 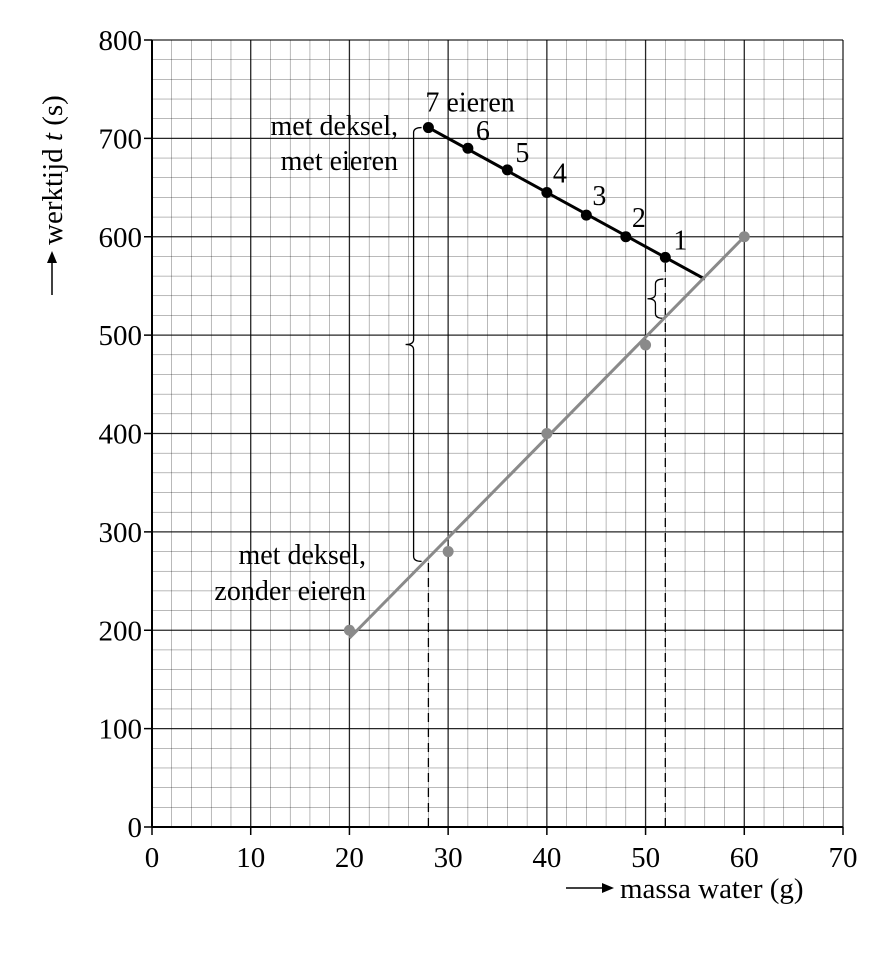 I want to click on x-axis-title: massa water (g), so click(x=685, y=889).